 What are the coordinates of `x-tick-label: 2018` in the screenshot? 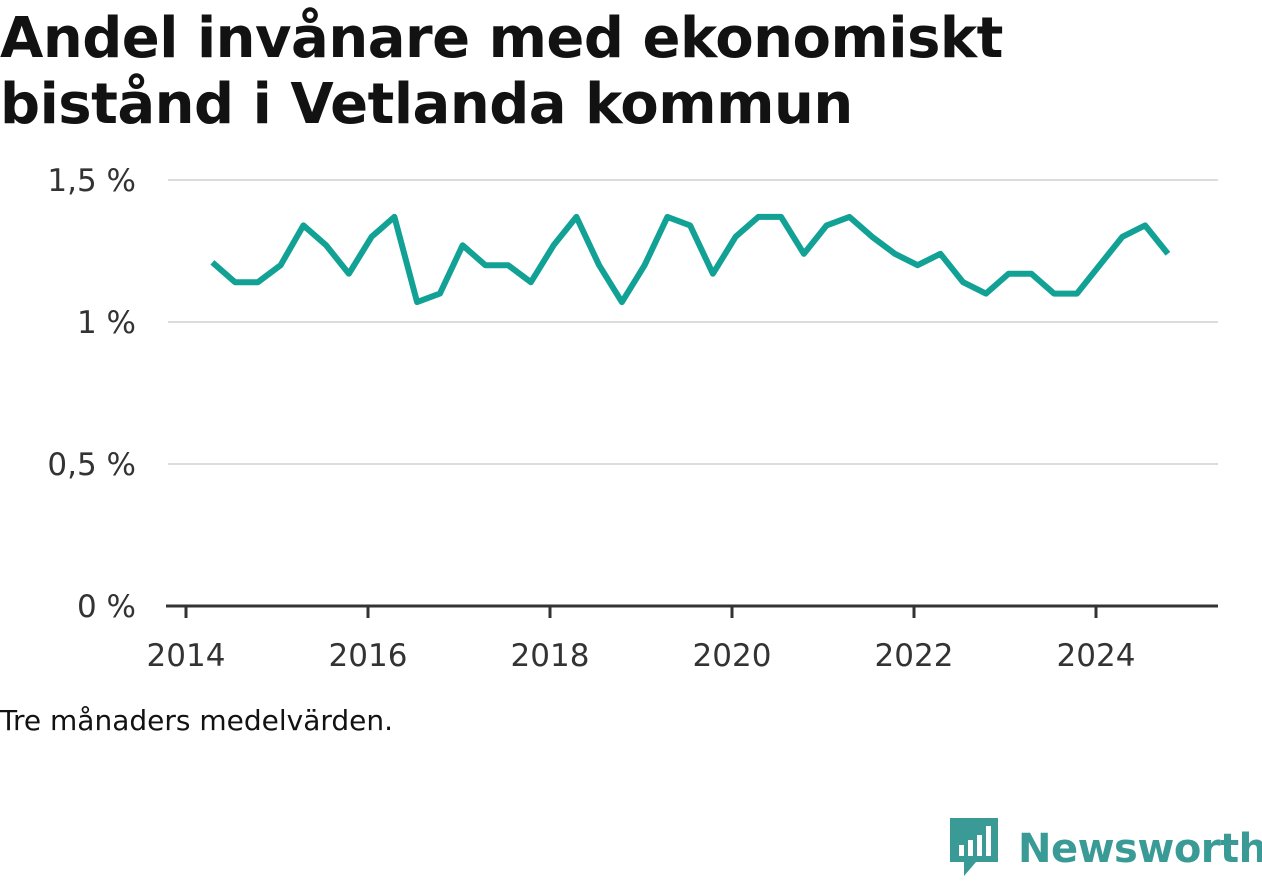 It's located at (550, 656).